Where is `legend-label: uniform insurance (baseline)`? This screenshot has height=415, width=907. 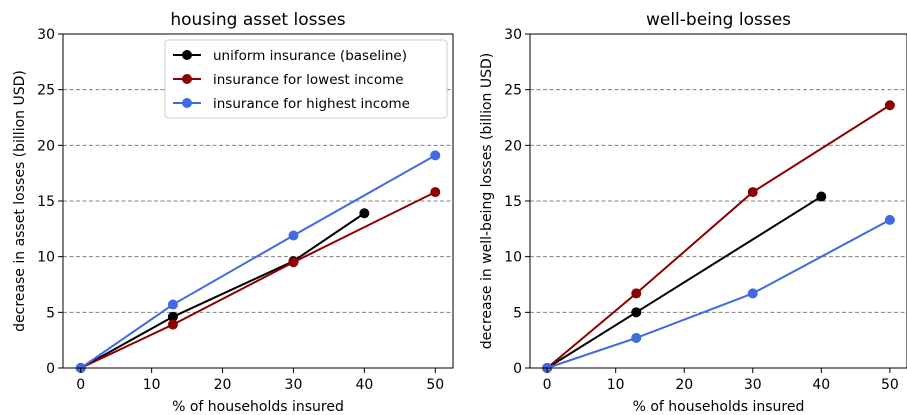
legend-label: uniform insurance (baseline) is located at coordinates (310, 56).